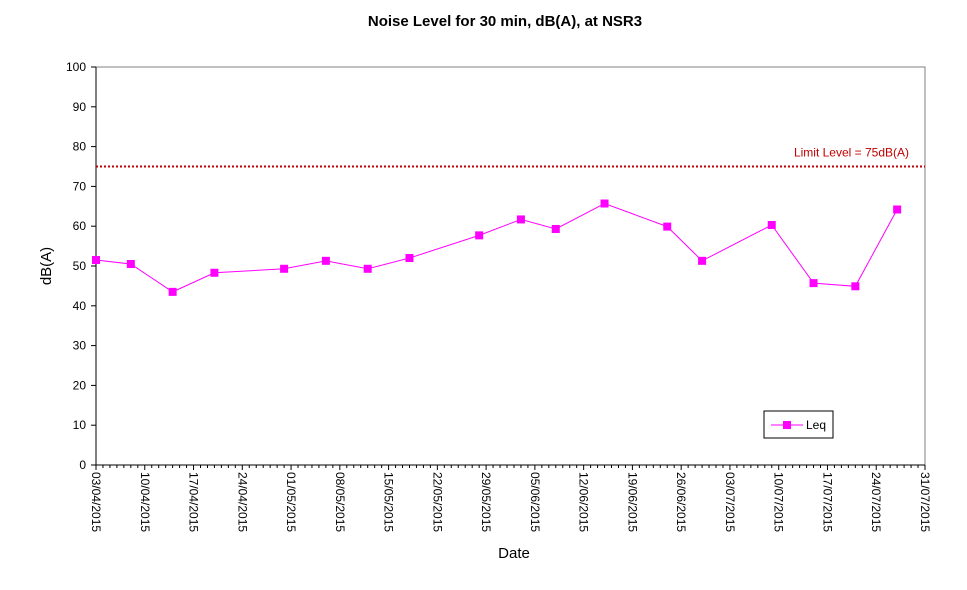 This screenshot has width=967, height=590. What do you see at coordinates (96, 502) in the screenshot?
I see `x-tick-label: 03/04/2015` at bounding box center [96, 502].